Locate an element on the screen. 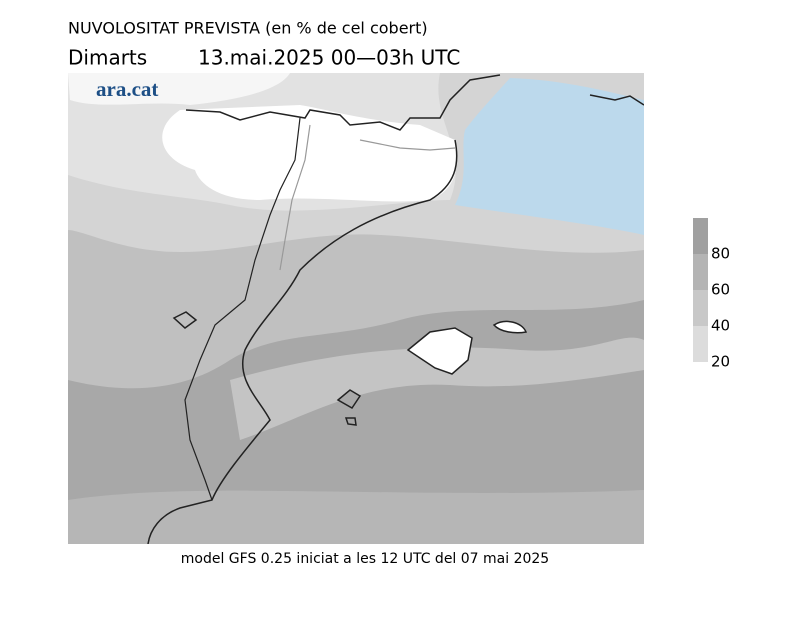 This screenshot has width=800, height=617. legend-labels: 80 60 40 20 is located at coordinates (720, 308).